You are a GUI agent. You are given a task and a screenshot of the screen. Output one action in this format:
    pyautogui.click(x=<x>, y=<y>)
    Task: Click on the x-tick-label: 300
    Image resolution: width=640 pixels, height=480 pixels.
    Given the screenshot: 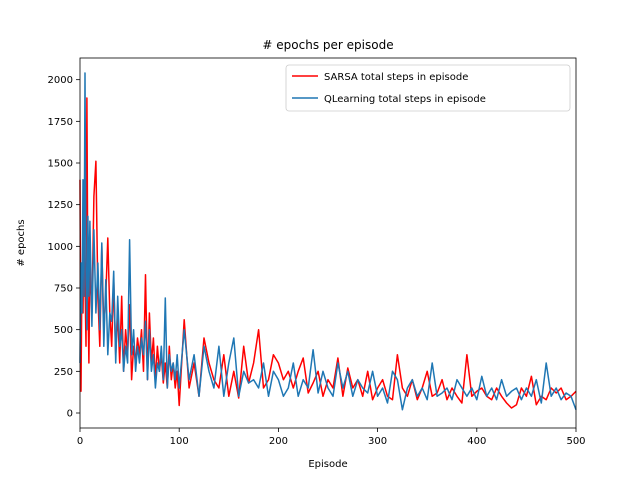 What is the action you would take?
    pyautogui.click(x=377, y=441)
    